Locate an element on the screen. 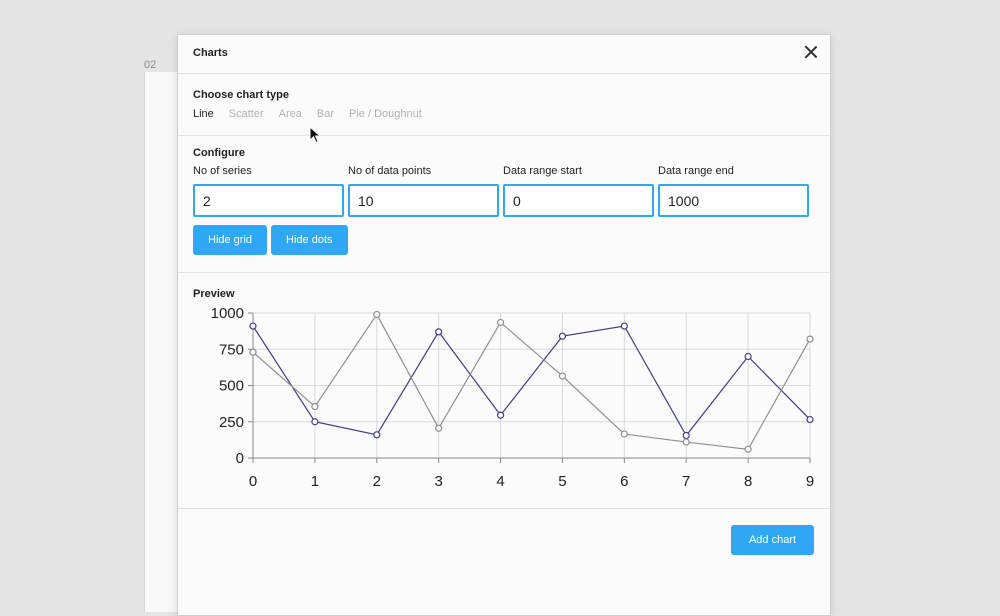  tab-scatter: Scatter is located at coordinates (246, 114).